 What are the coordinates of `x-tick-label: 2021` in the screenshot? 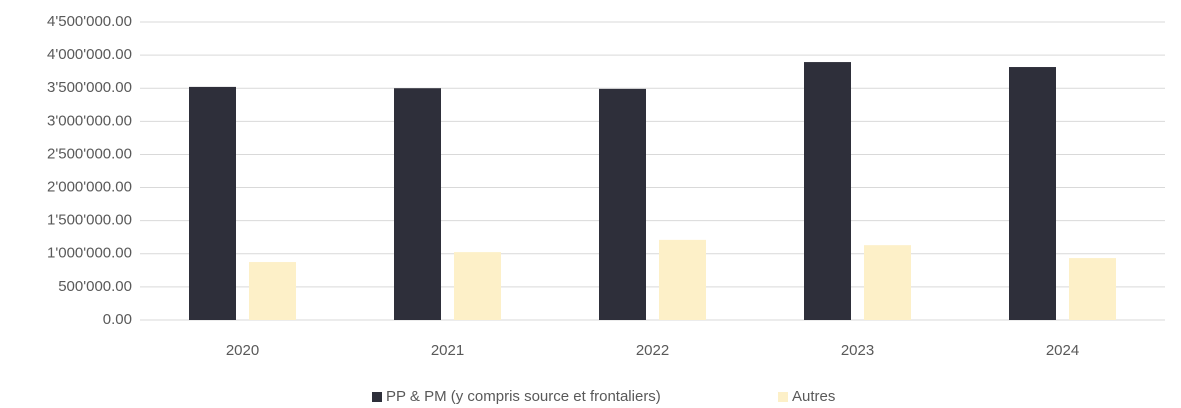 It's located at (447, 350).